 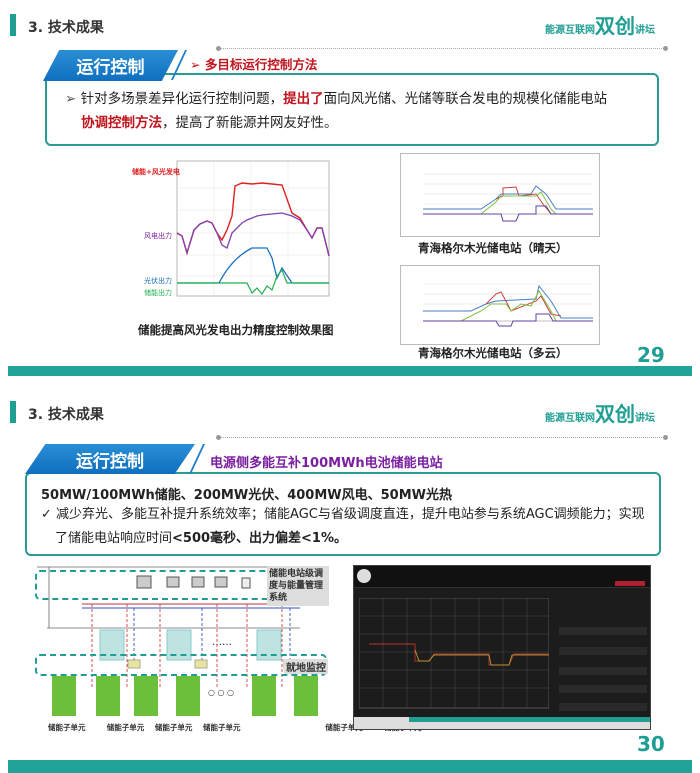 I want to click on monitoring-system-screenshot, so click(x=502, y=647).